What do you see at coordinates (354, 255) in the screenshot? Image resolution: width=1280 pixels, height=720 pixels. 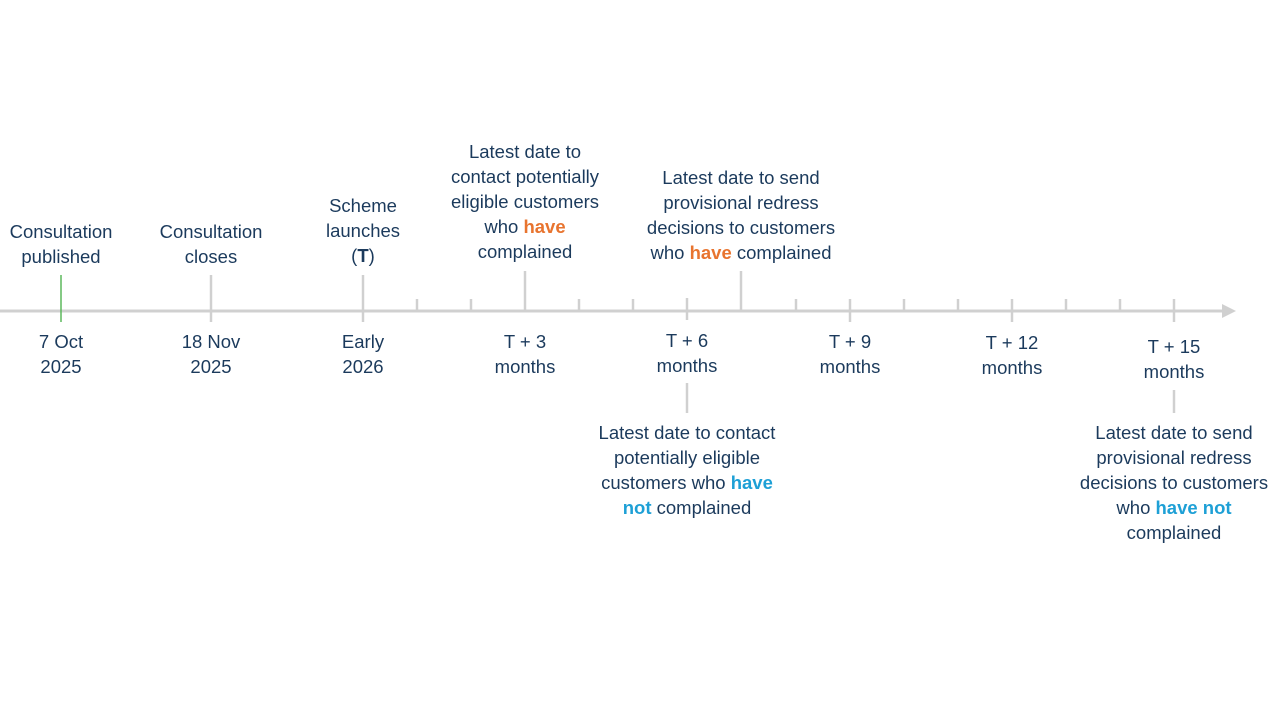 I see `label-text: (` at bounding box center [354, 255].